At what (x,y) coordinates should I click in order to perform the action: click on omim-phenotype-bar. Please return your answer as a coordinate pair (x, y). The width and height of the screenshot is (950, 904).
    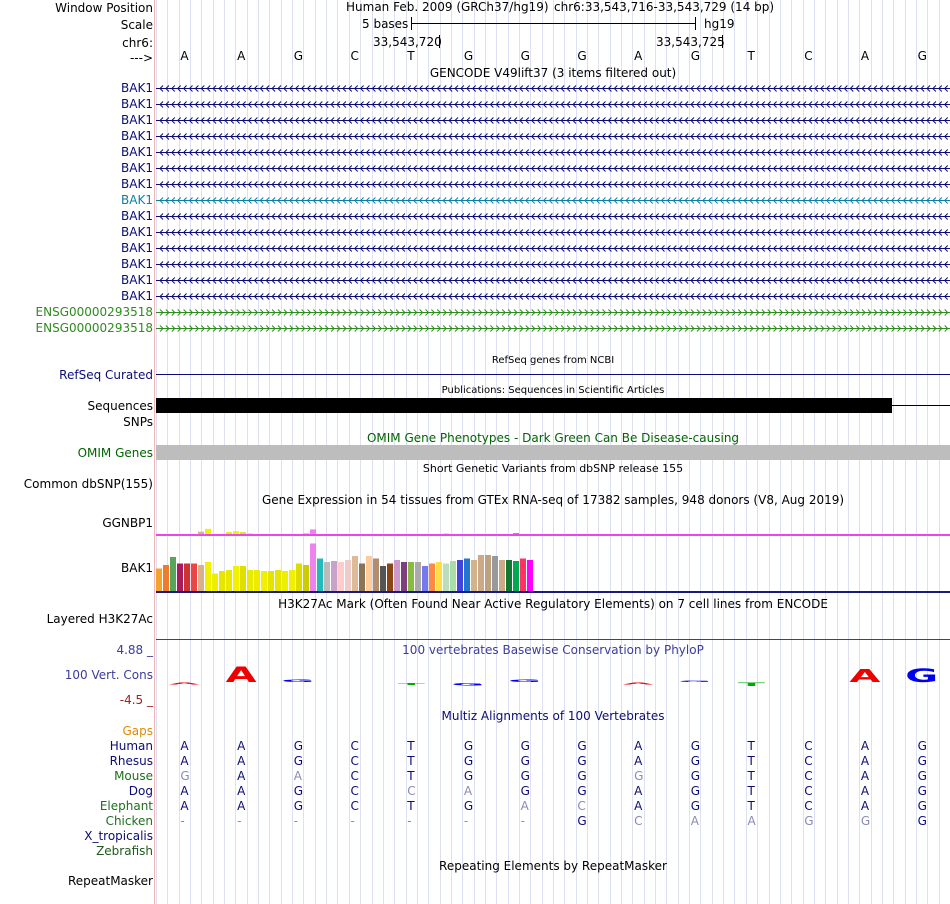
    Looking at the image, I should click on (553, 452).